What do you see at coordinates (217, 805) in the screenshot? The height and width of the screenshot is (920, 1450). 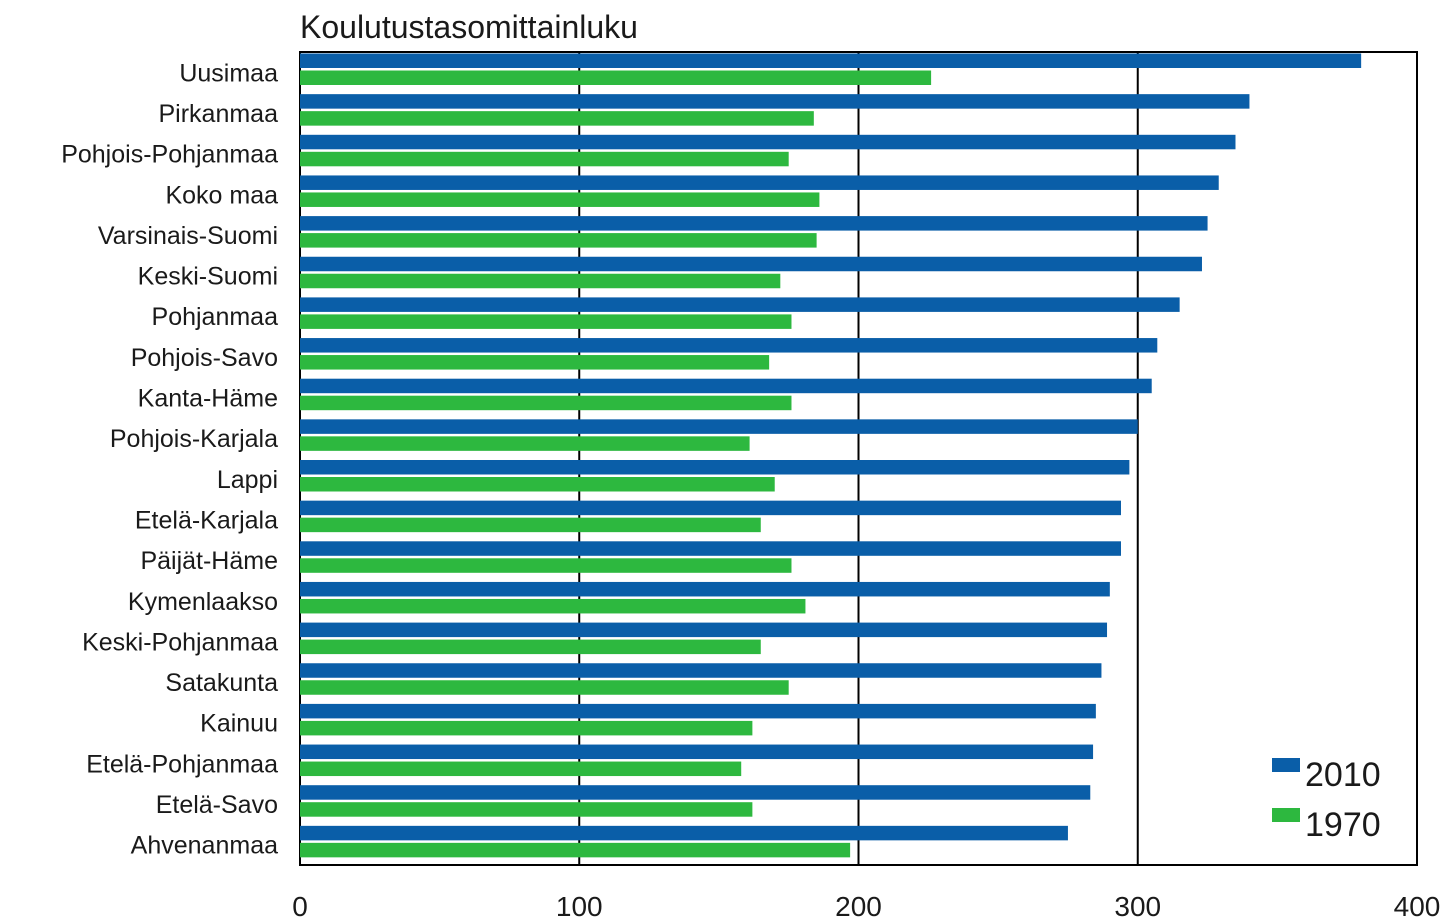 I see `category-label: Etelä-Savo` at bounding box center [217, 805].